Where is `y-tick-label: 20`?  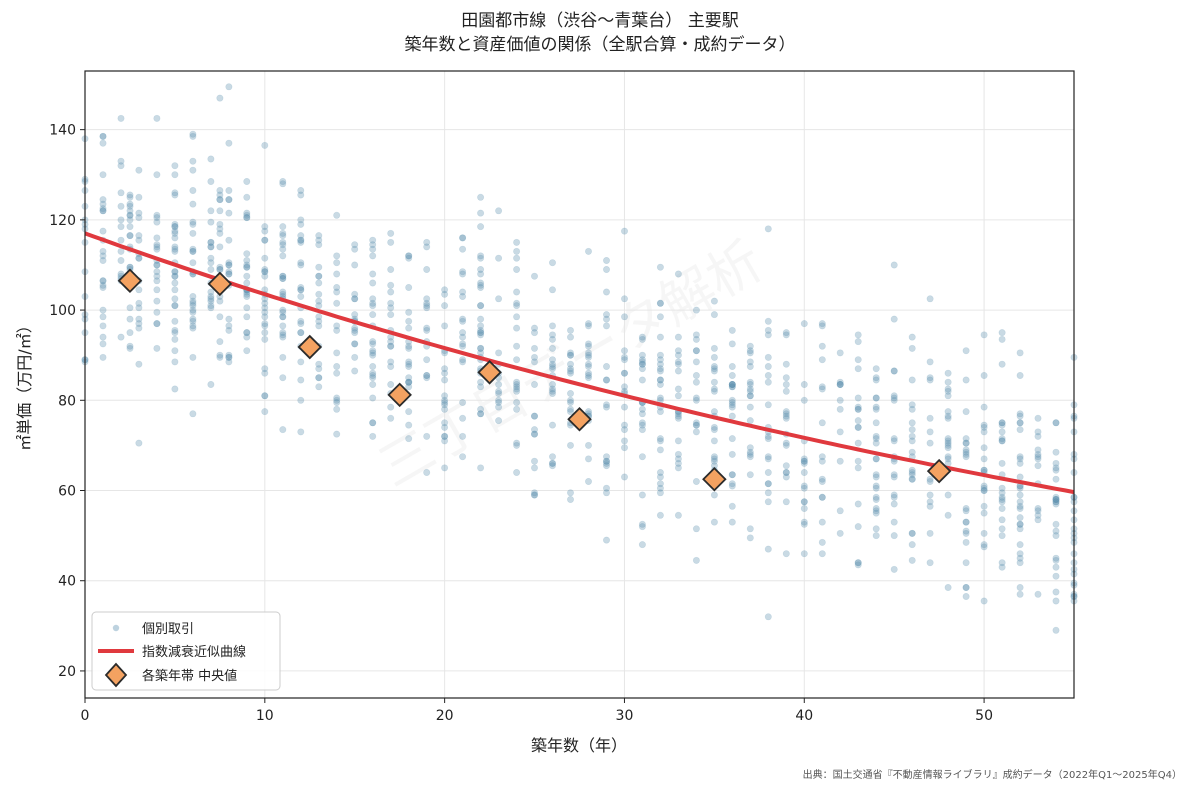 y-tick-label: 20 is located at coordinates (67, 672).